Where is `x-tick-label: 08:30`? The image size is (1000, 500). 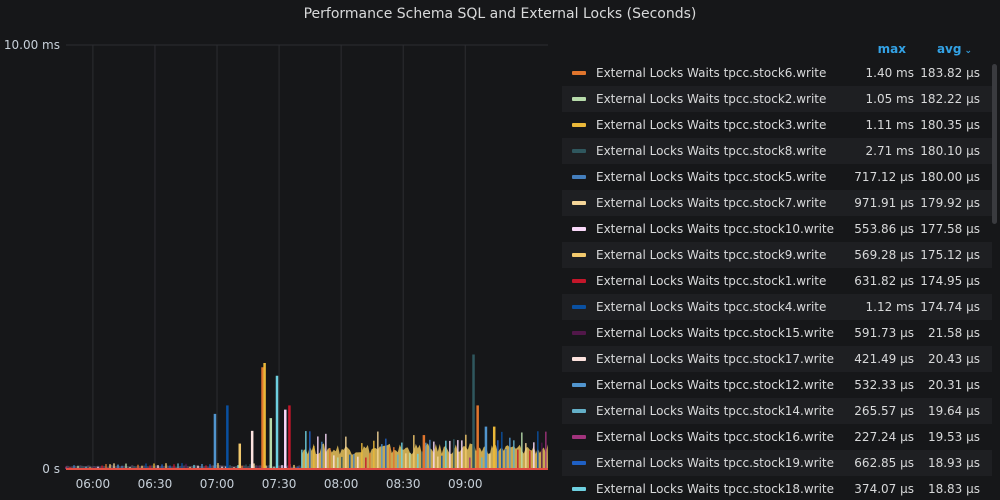
x-tick-label: 08:30 is located at coordinates (403, 484).